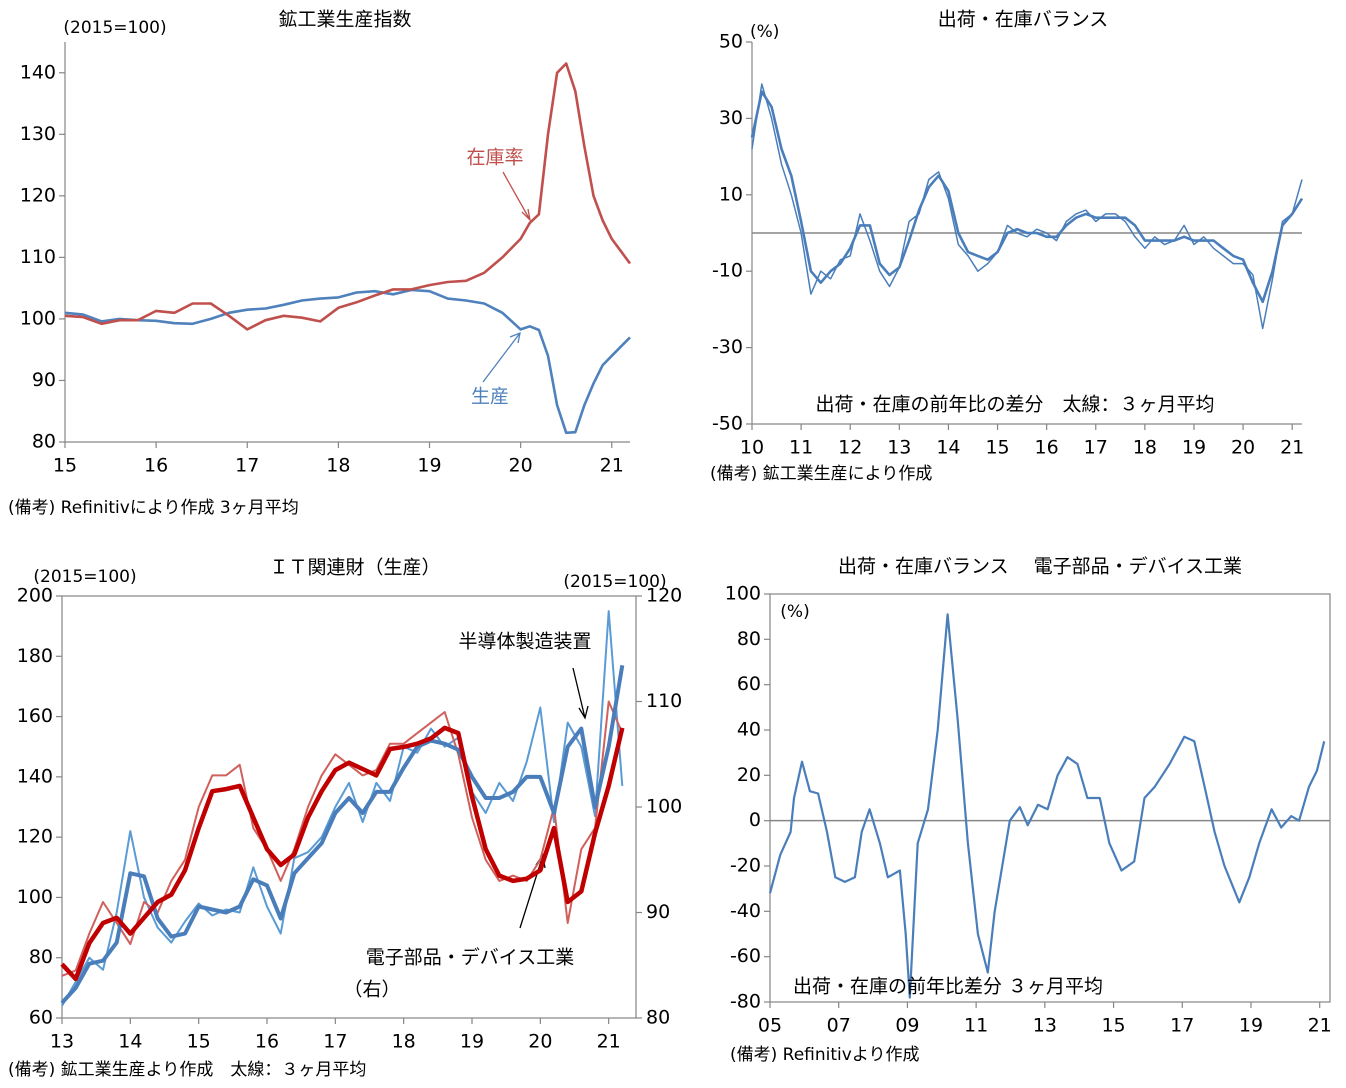  What do you see at coordinates (35, 716) in the screenshot?
I see `y-tick-label: 160` at bounding box center [35, 716].